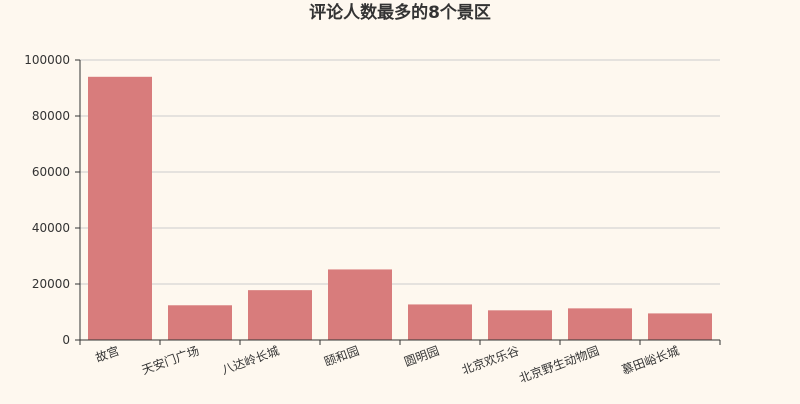 The height and width of the screenshot is (404, 800). Describe the element at coordinates (107, 354) in the screenshot. I see `x-tick-label: 故宫` at that location.